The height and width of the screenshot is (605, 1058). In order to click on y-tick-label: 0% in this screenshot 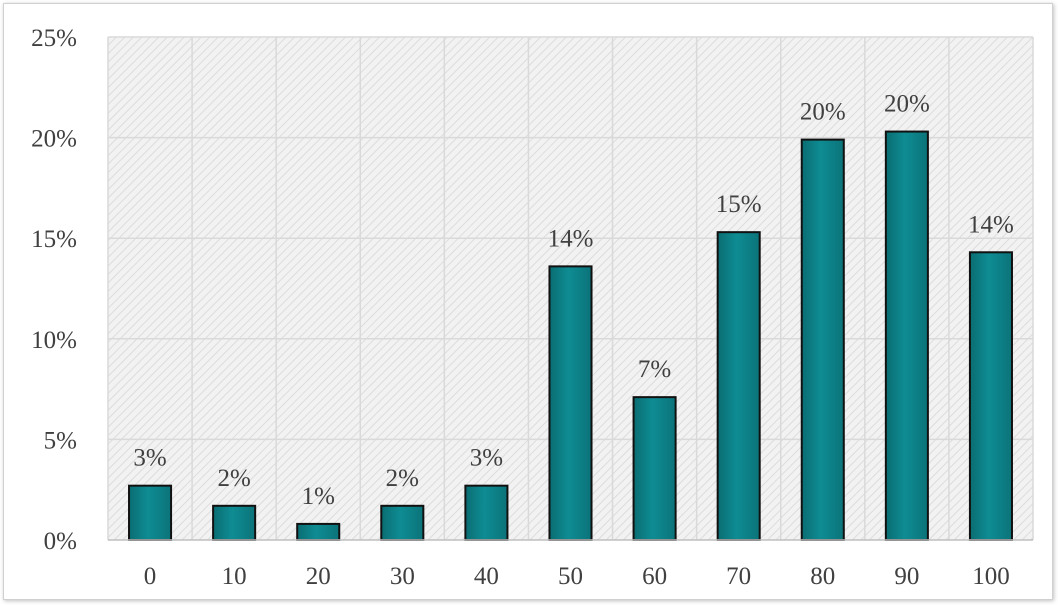, I will do `click(60, 541)`.